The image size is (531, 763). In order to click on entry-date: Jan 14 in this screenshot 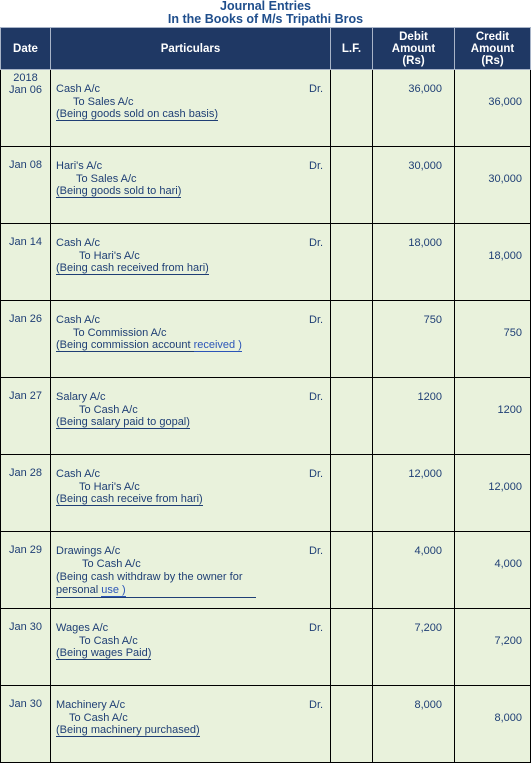, I will do `click(25, 242)`.